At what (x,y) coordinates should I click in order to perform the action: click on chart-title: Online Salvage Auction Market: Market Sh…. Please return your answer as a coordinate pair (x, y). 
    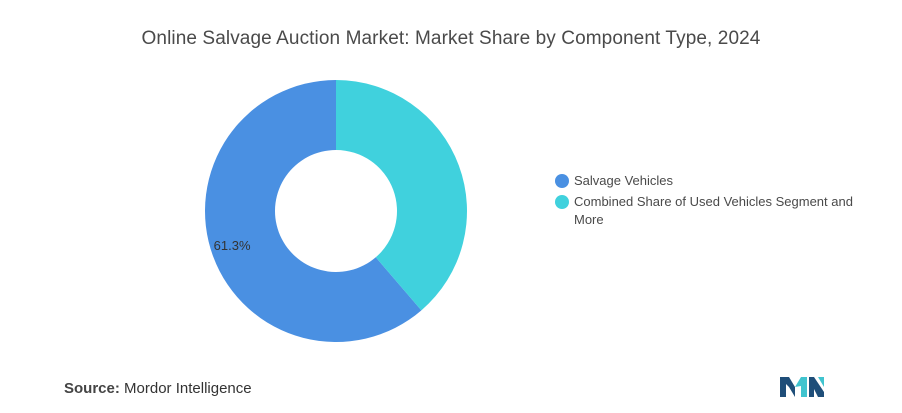
    Looking at the image, I should click on (451, 38).